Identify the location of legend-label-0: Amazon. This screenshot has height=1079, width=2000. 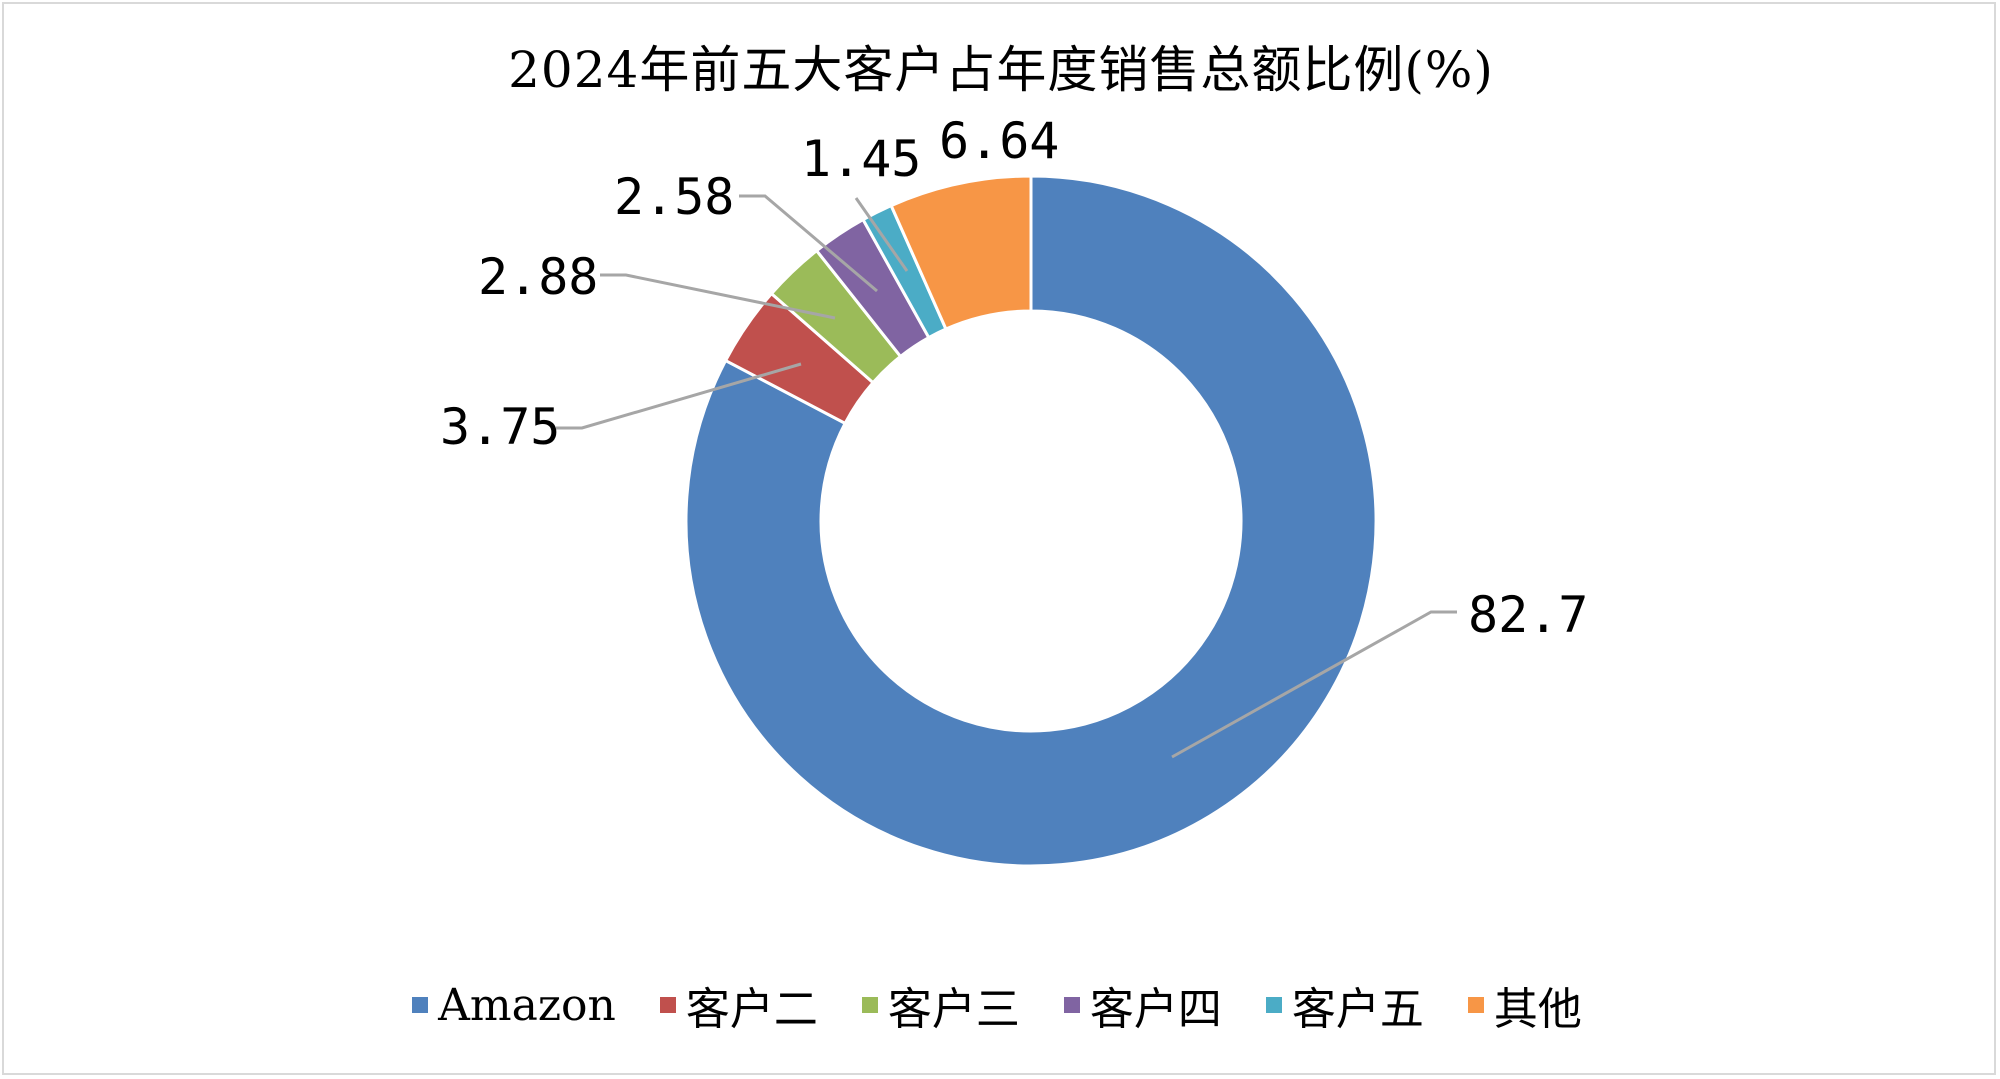
(527, 1005).